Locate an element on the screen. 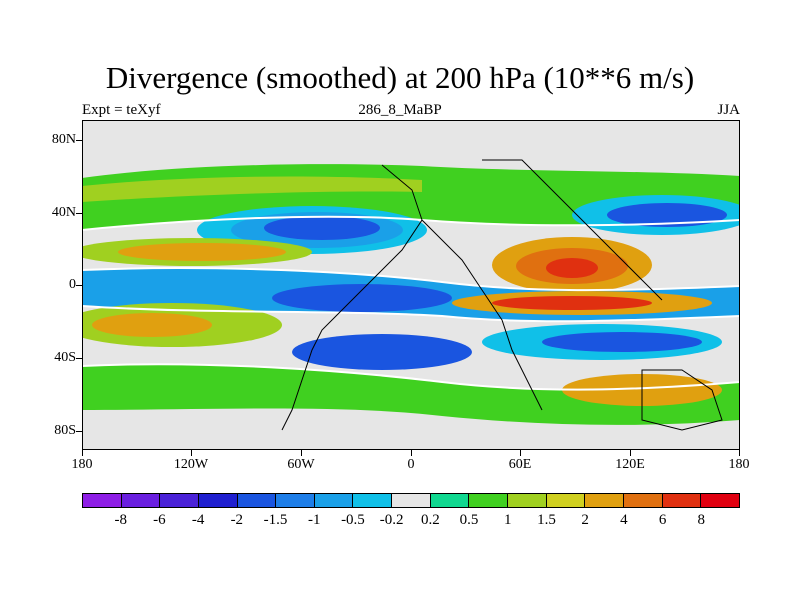  colorbar is located at coordinates (411, 500).